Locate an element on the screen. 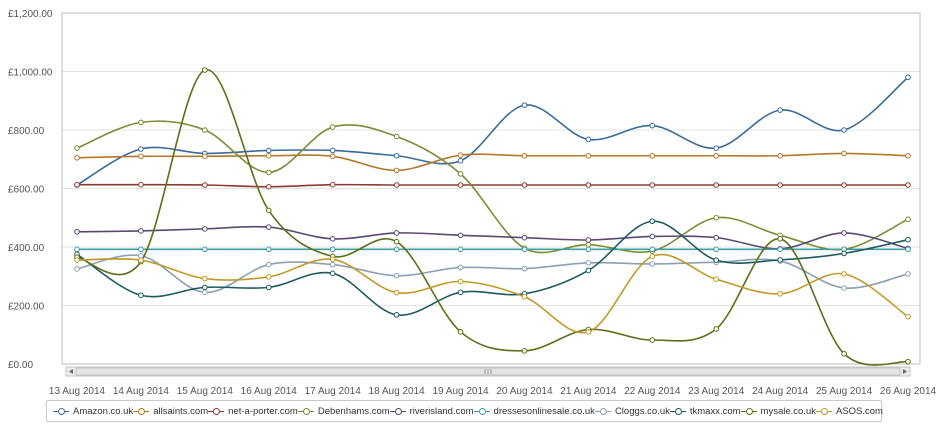 The width and height of the screenshot is (940, 426). legend-item: Debenhams.com is located at coordinates (343, 411).